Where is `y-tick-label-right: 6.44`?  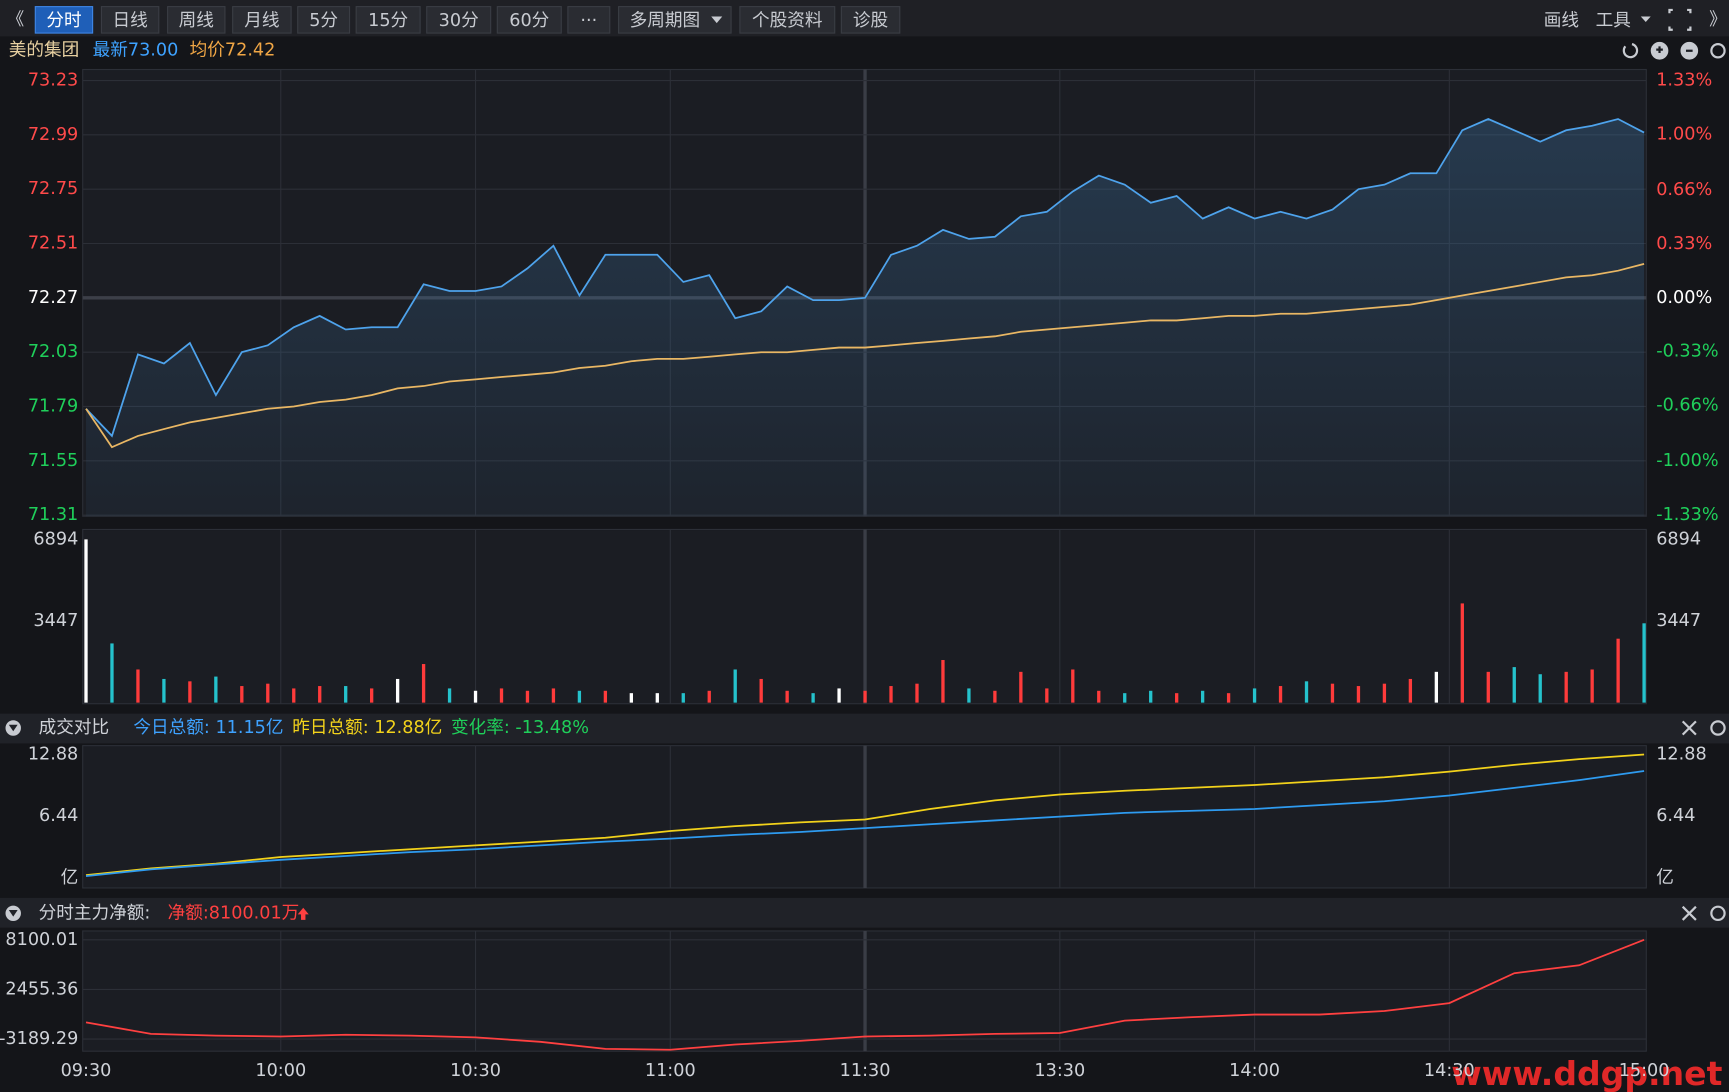
y-tick-label-right: 6.44 is located at coordinates (1675, 816).